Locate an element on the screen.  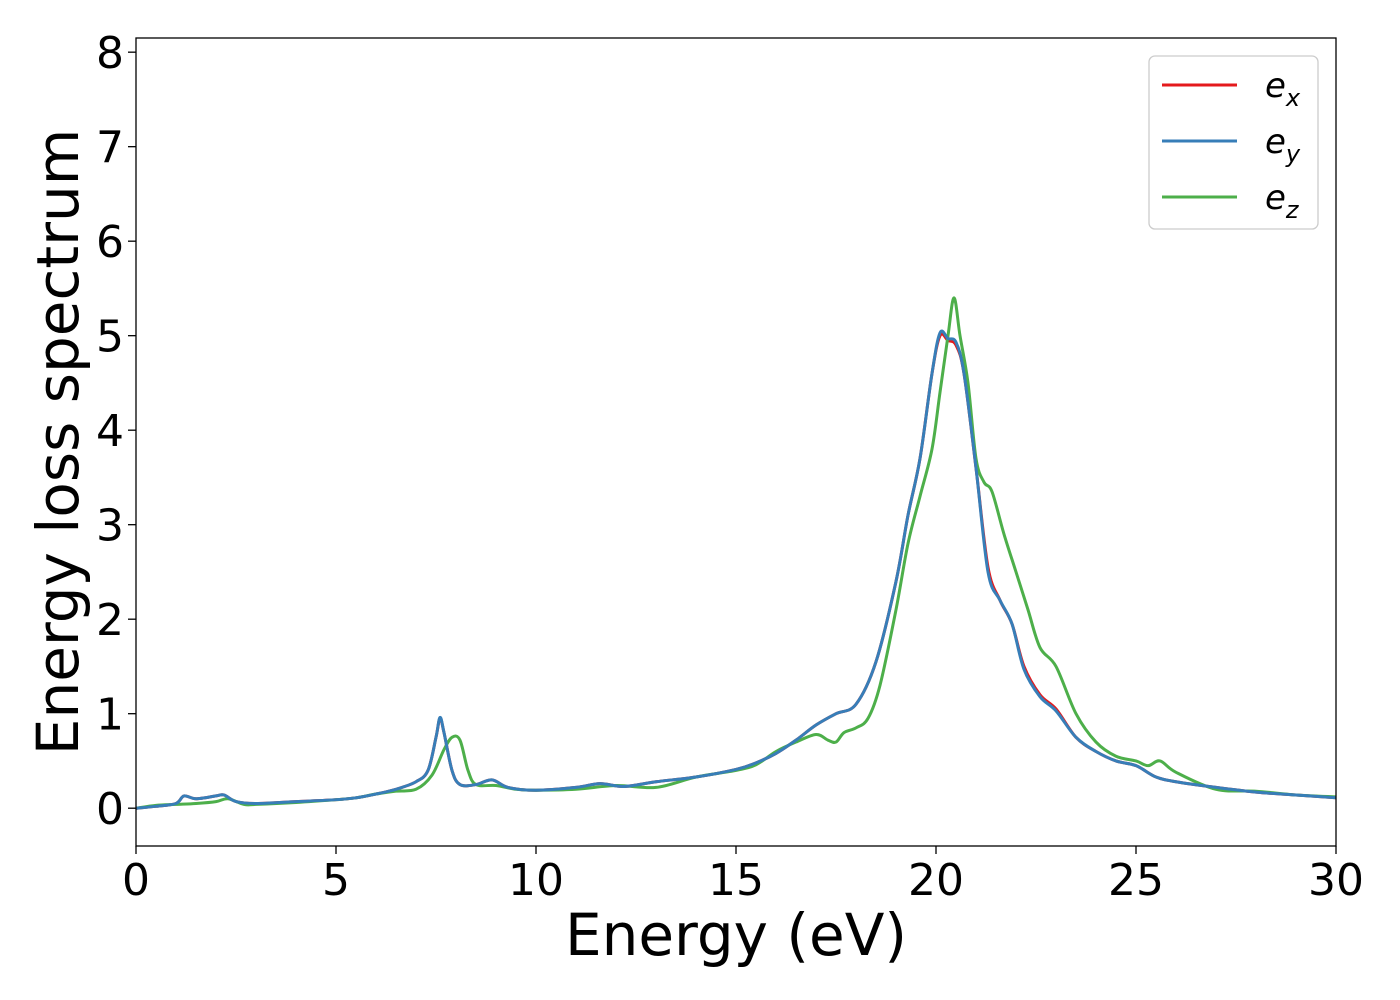
x-tick-label: 20 is located at coordinates (936, 880).